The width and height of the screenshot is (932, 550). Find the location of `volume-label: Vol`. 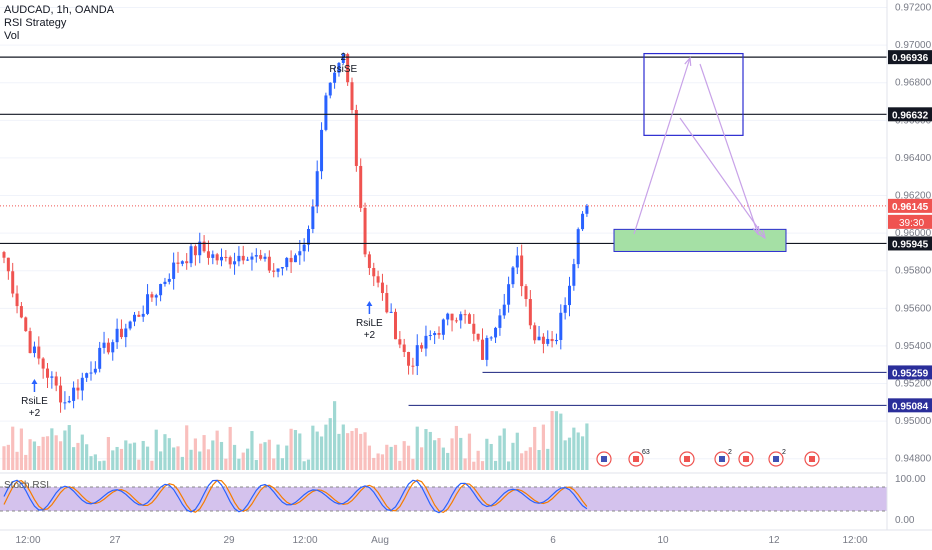

volume-label: Vol is located at coordinates (12, 36).